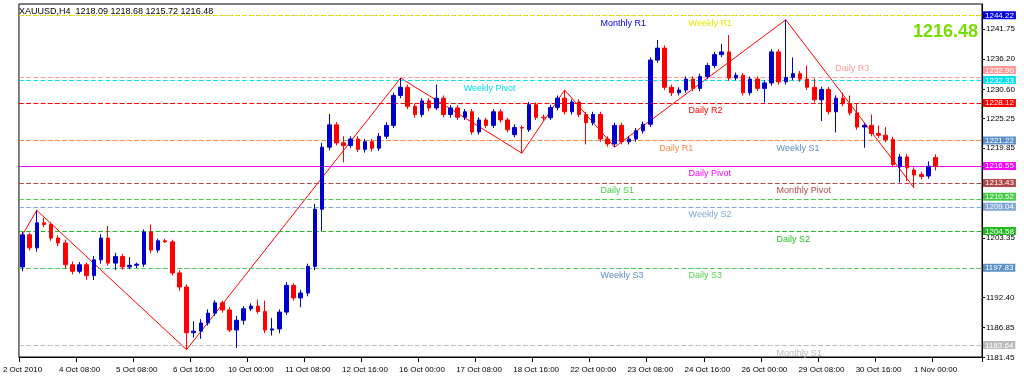 The image size is (1024, 379). Describe the element at coordinates (821, 369) in the screenshot. I see `x-tick-label: 29 Oct 08:00` at that location.